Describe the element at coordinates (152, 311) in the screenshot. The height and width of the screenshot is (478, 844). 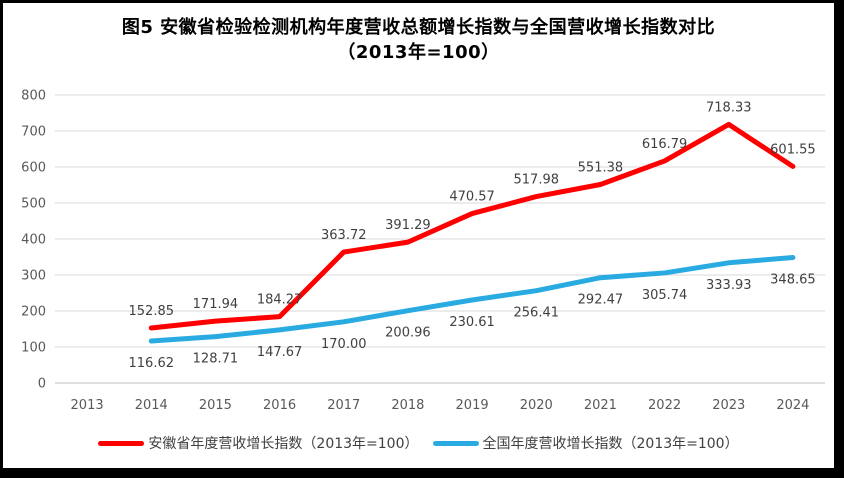
I see `data-label: 152.85` at that location.